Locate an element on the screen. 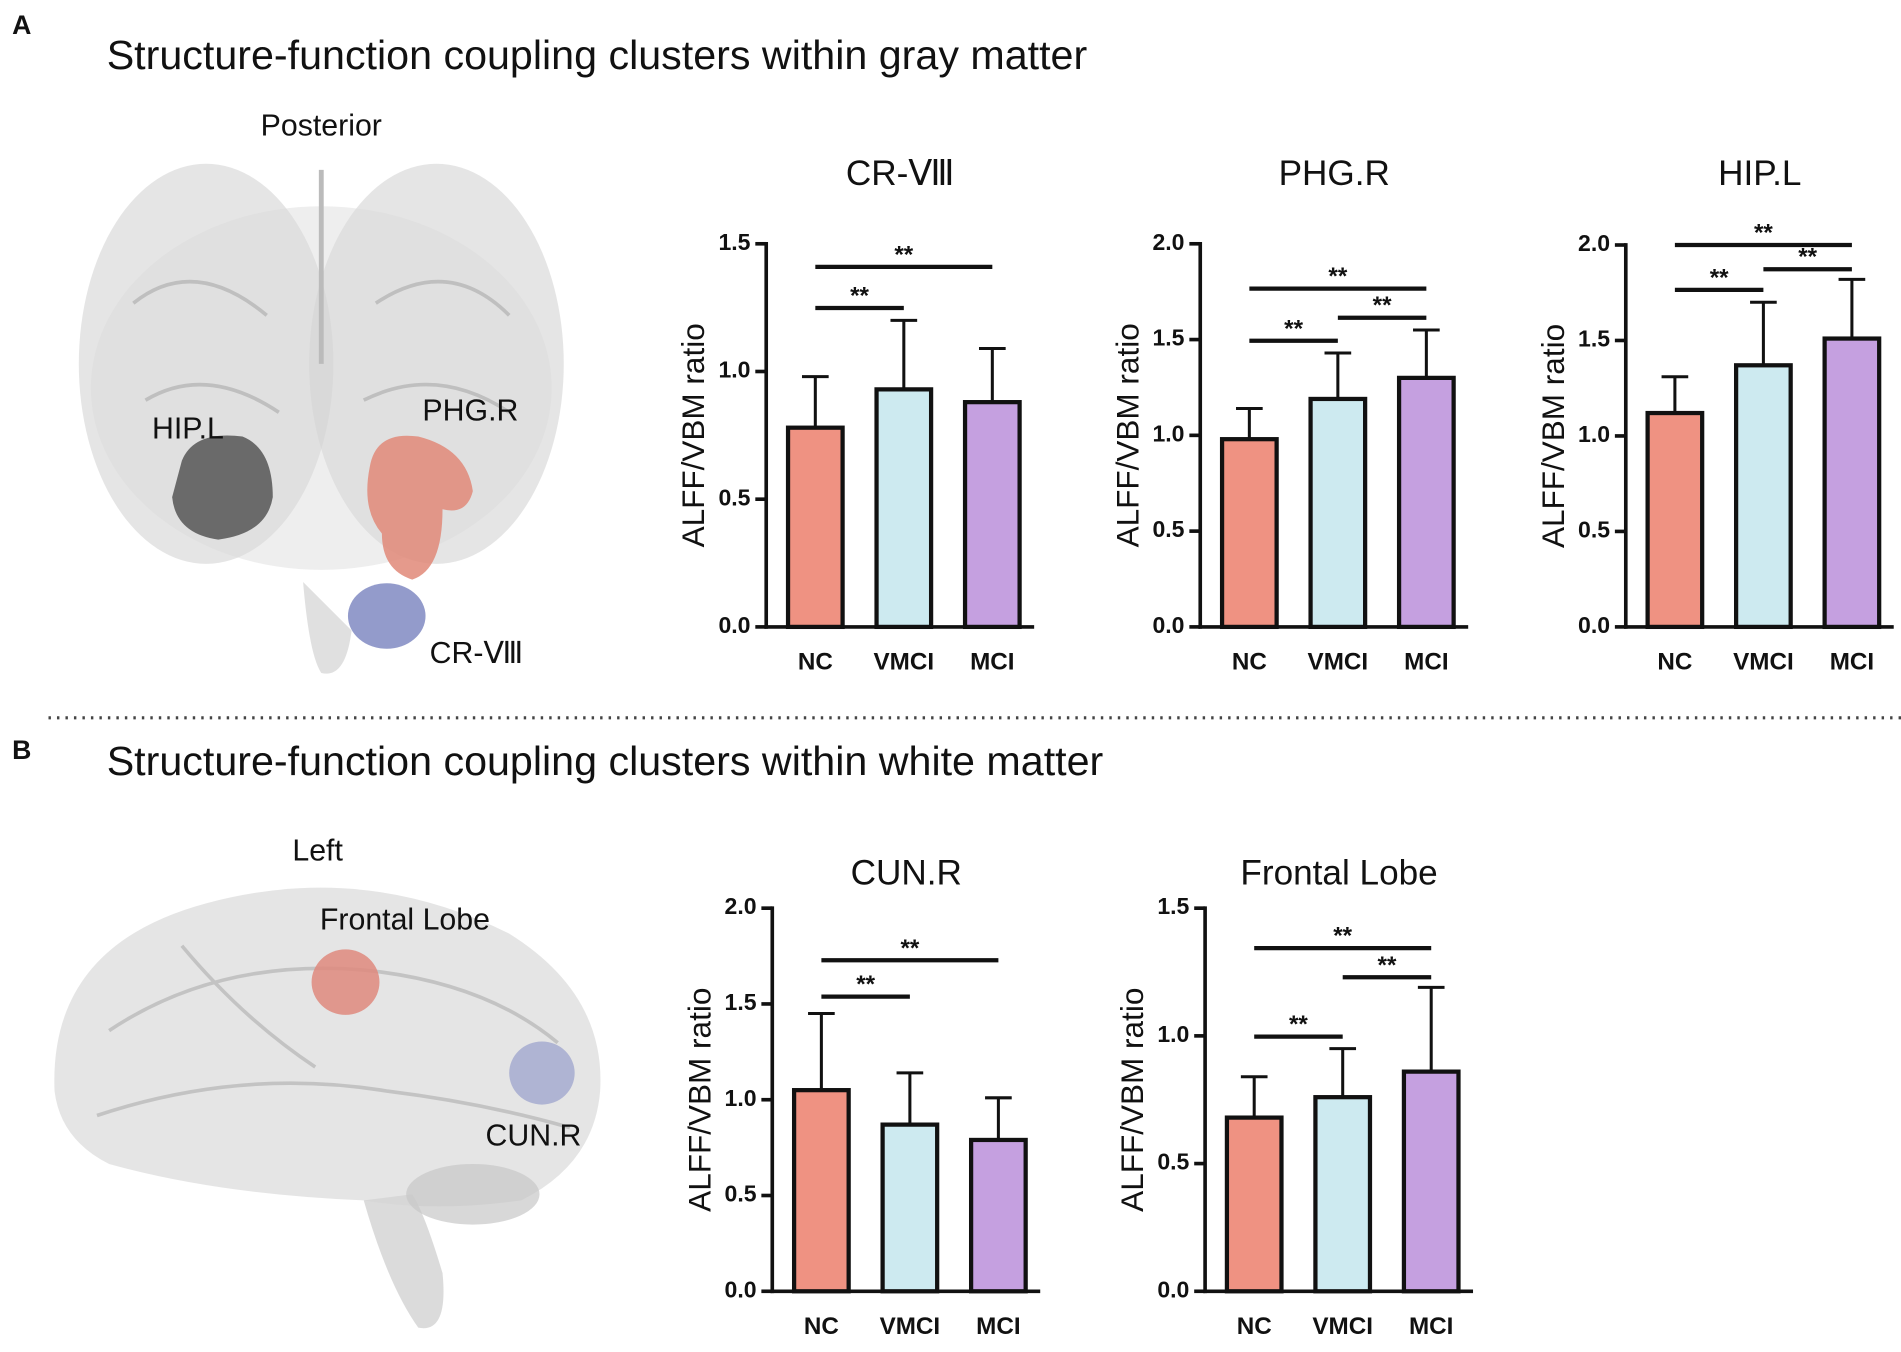 The image size is (1901, 1352). panel-label: B is located at coordinates (21, 750).